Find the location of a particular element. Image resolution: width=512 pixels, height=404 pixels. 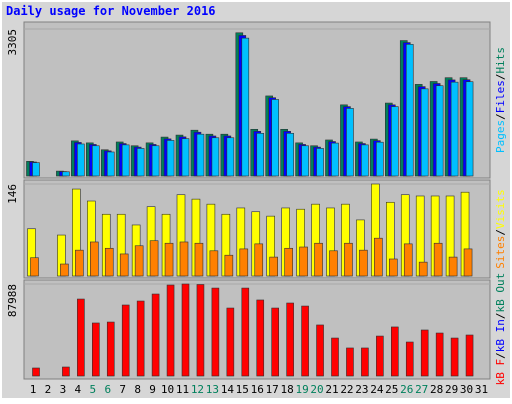

x-tick-label: 12 is located at coordinates (197, 389).